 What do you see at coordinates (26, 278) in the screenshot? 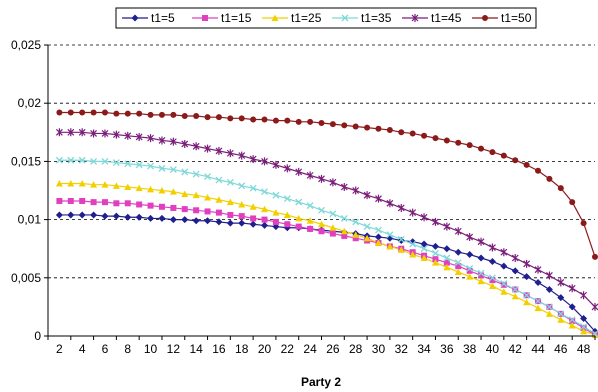
I see `y-tick-label: 0,005` at bounding box center [26, 278].